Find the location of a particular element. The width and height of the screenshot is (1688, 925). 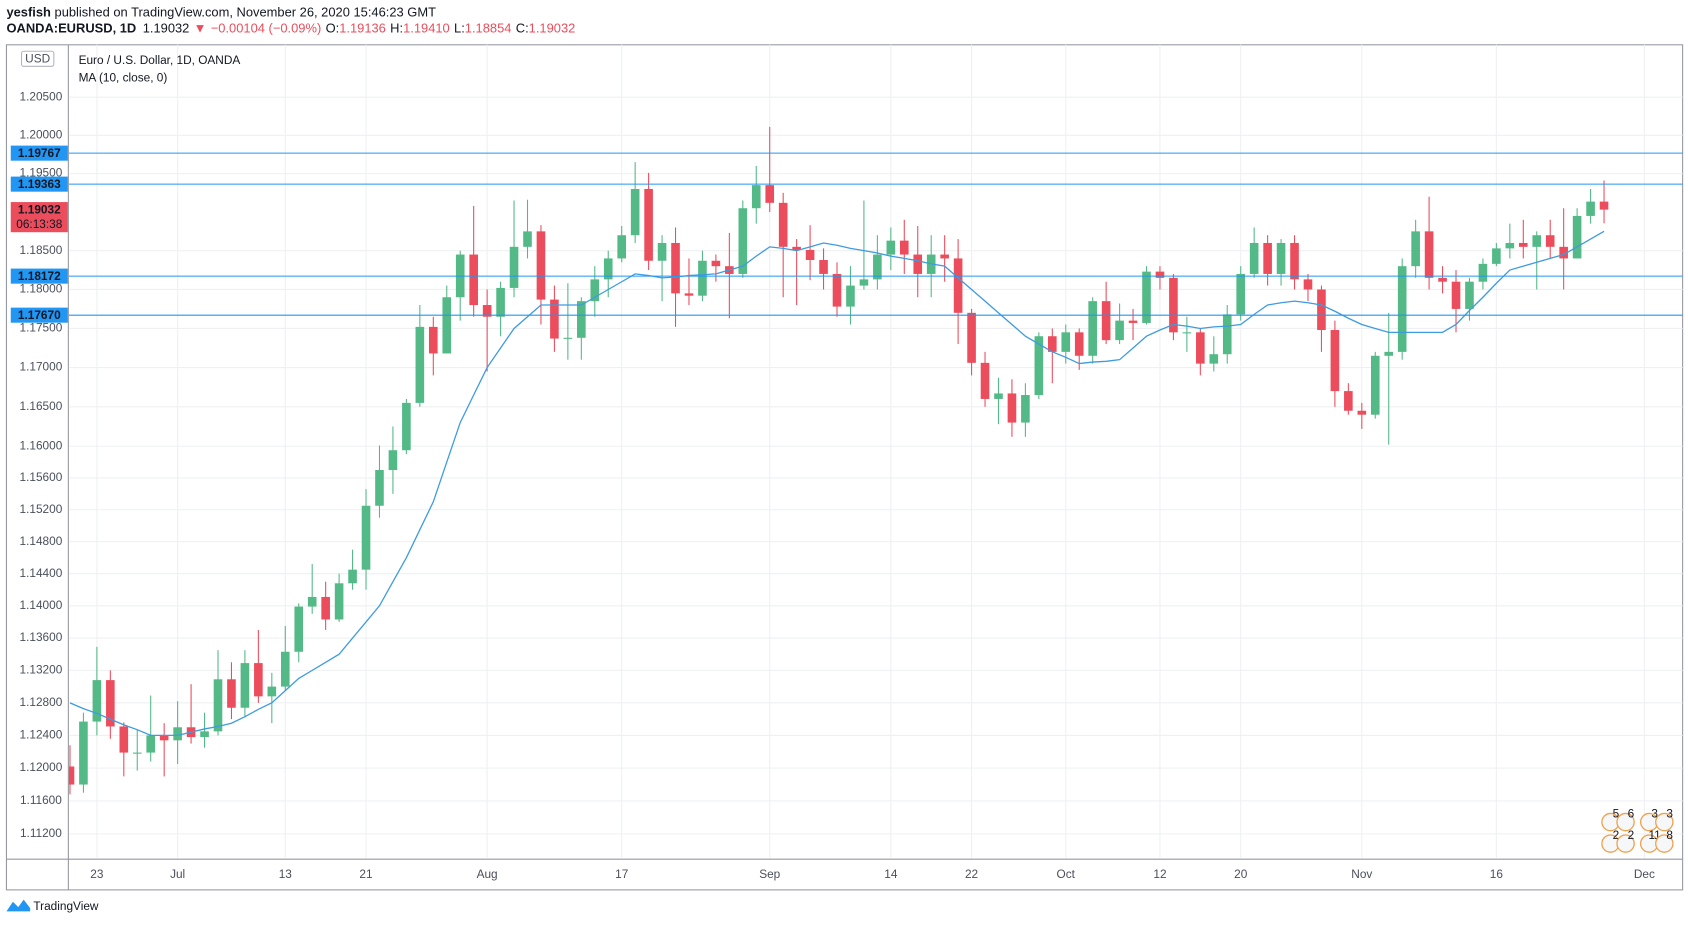

level-label: 1.17670 is located at coordinates (39, 315).